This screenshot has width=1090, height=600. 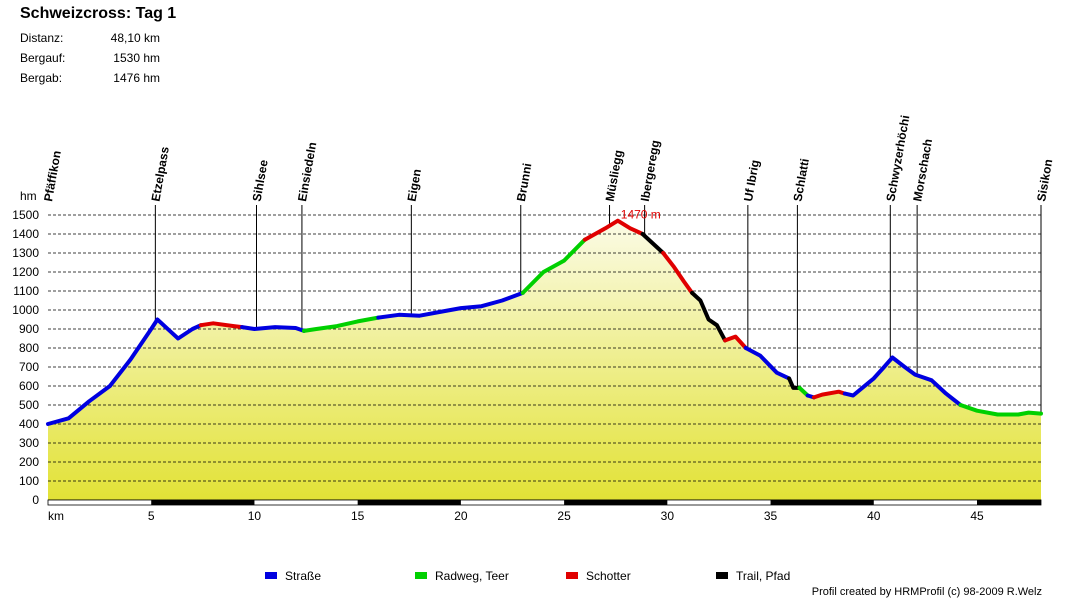 What do you see at coordinates (56, 516) in the screenshot?
I see `x-axis-label: km` at bounding box center [56, 516].